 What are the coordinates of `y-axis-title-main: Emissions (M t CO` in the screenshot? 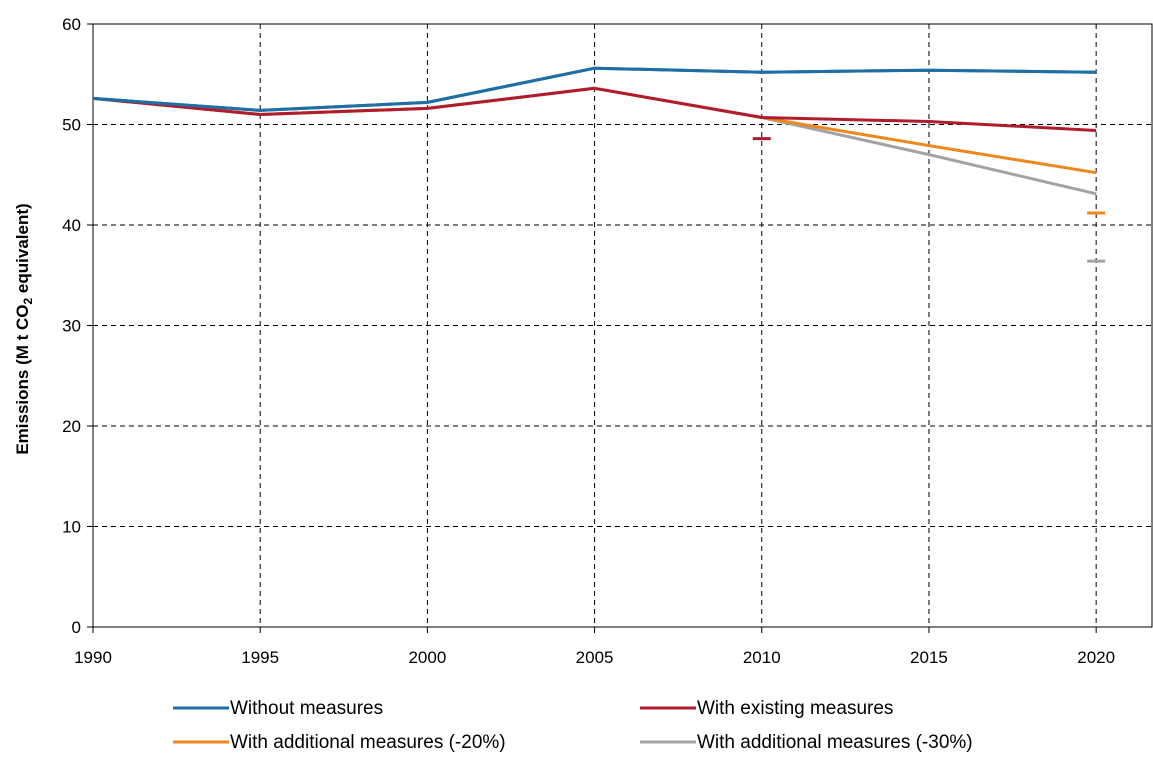 It's located at (22, 379).